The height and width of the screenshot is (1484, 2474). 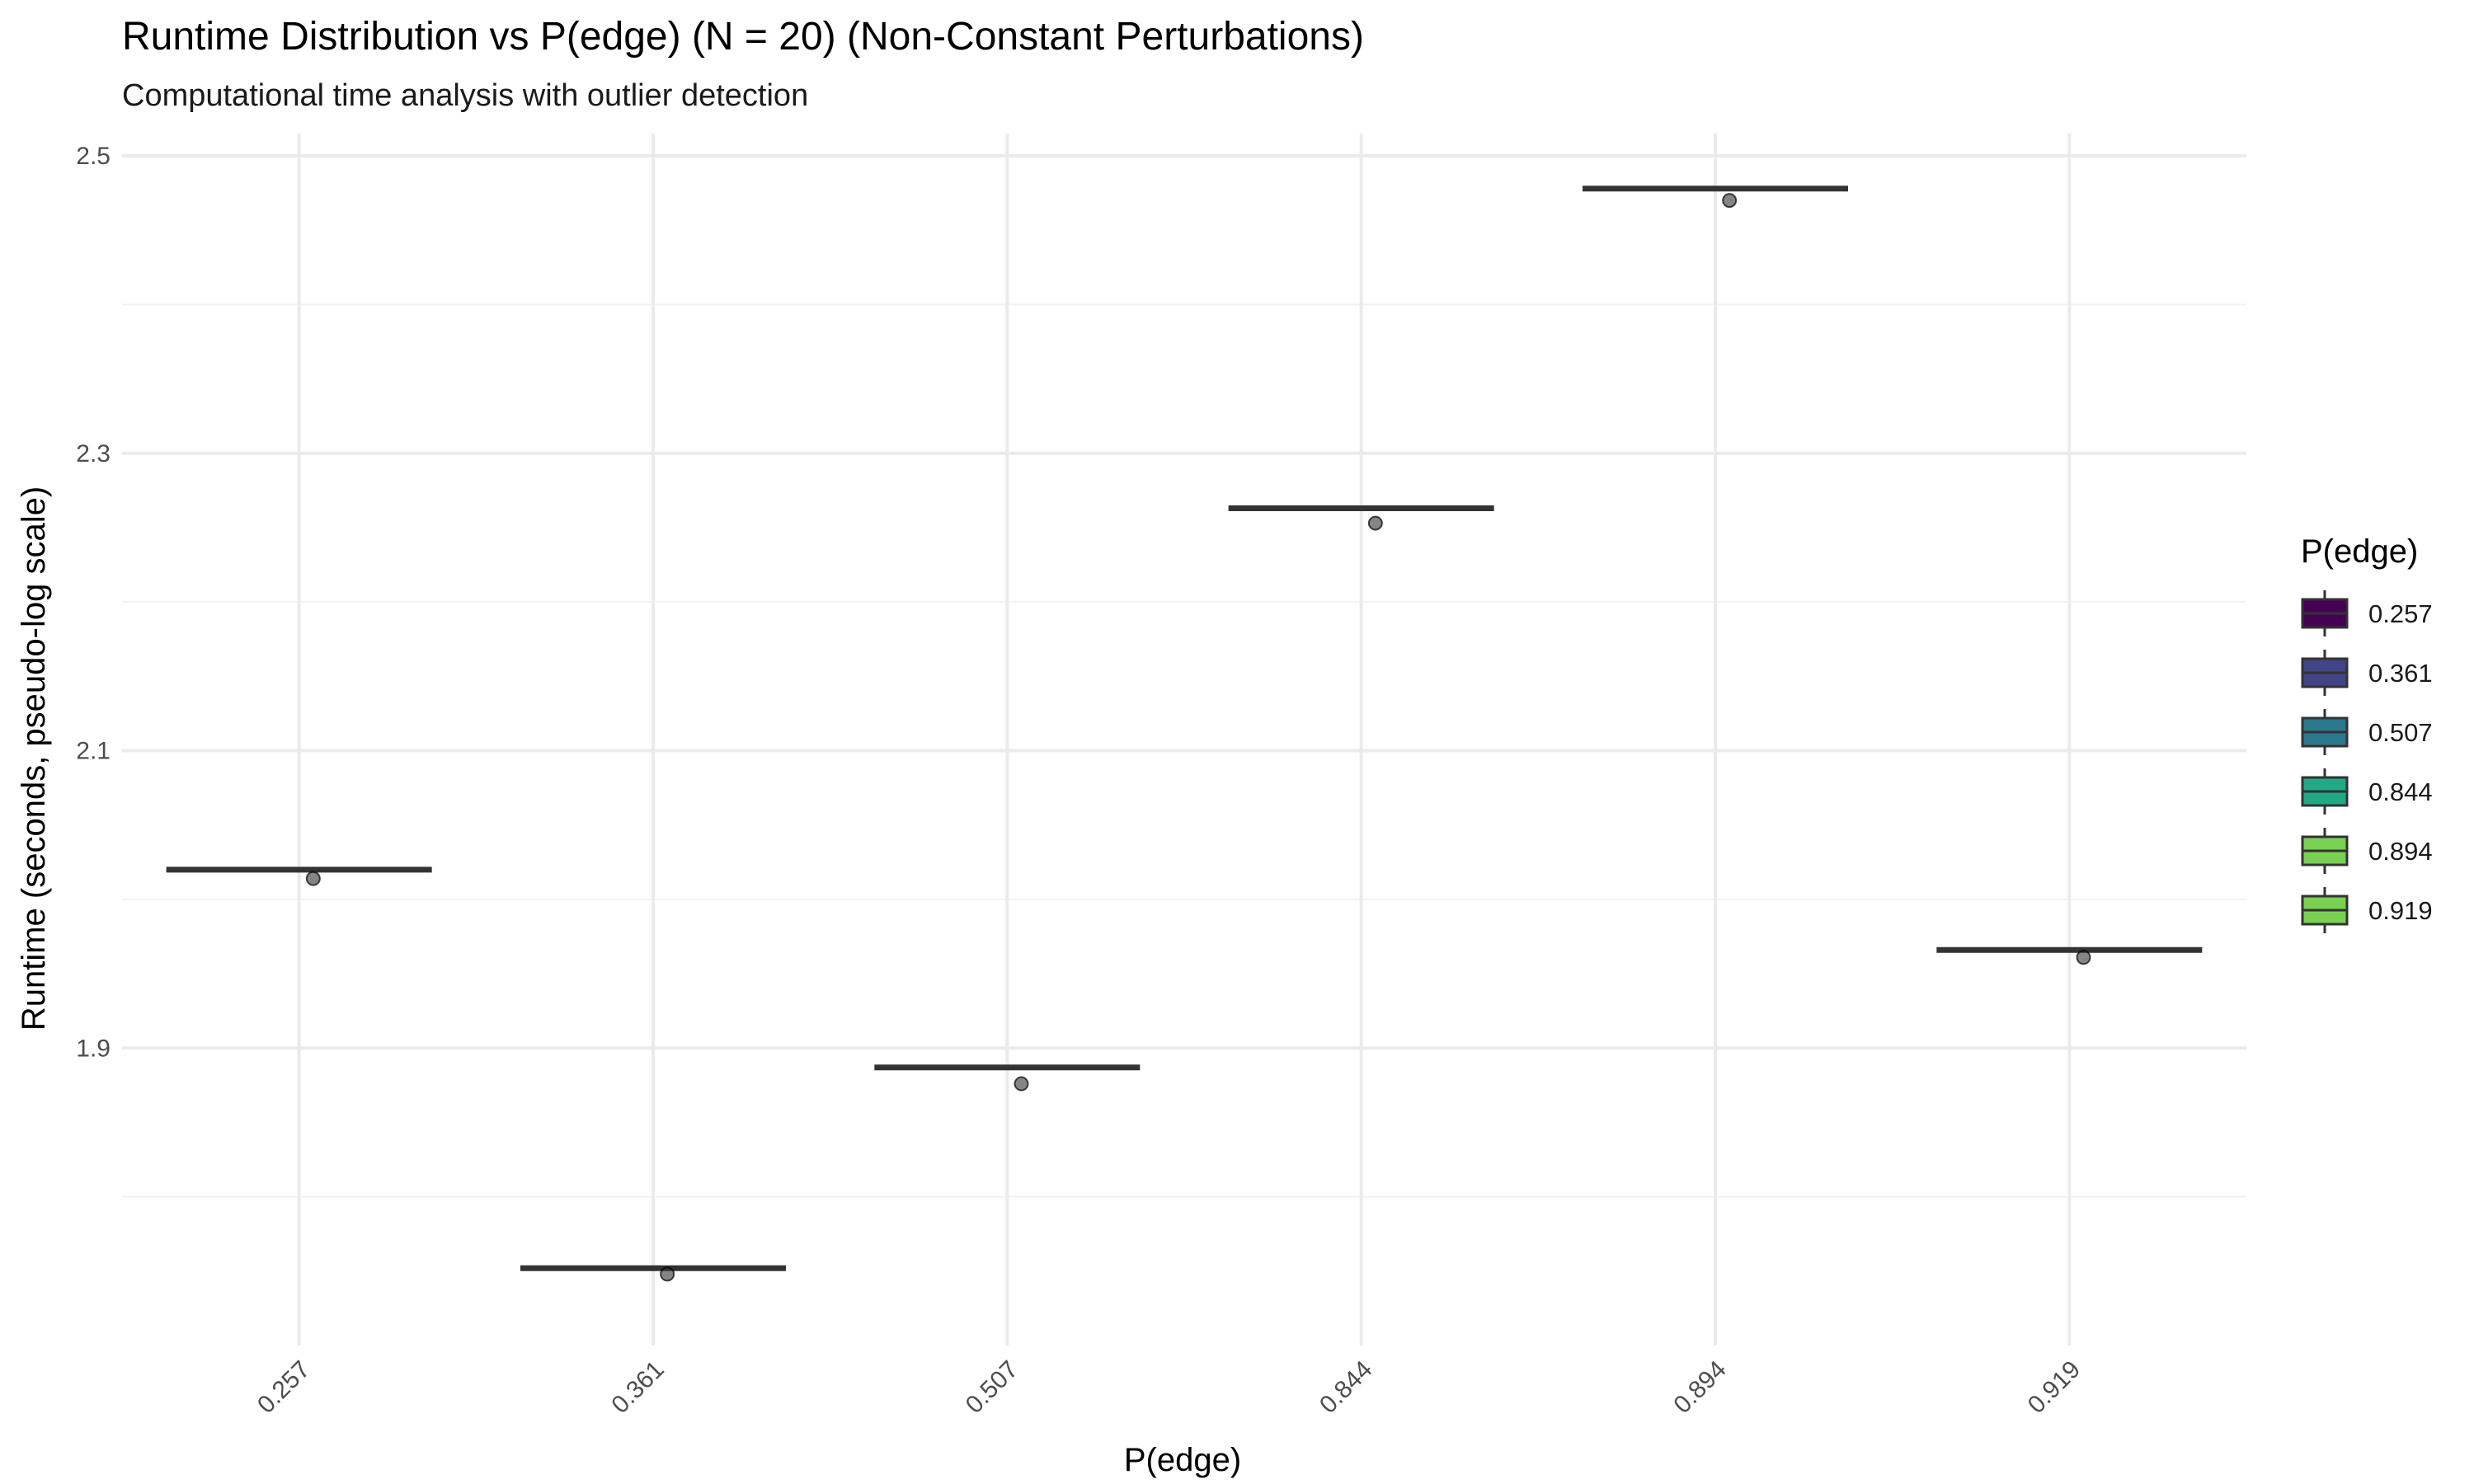 I want to click on y-tick-label: 2.5, so click(x=93, y=156).